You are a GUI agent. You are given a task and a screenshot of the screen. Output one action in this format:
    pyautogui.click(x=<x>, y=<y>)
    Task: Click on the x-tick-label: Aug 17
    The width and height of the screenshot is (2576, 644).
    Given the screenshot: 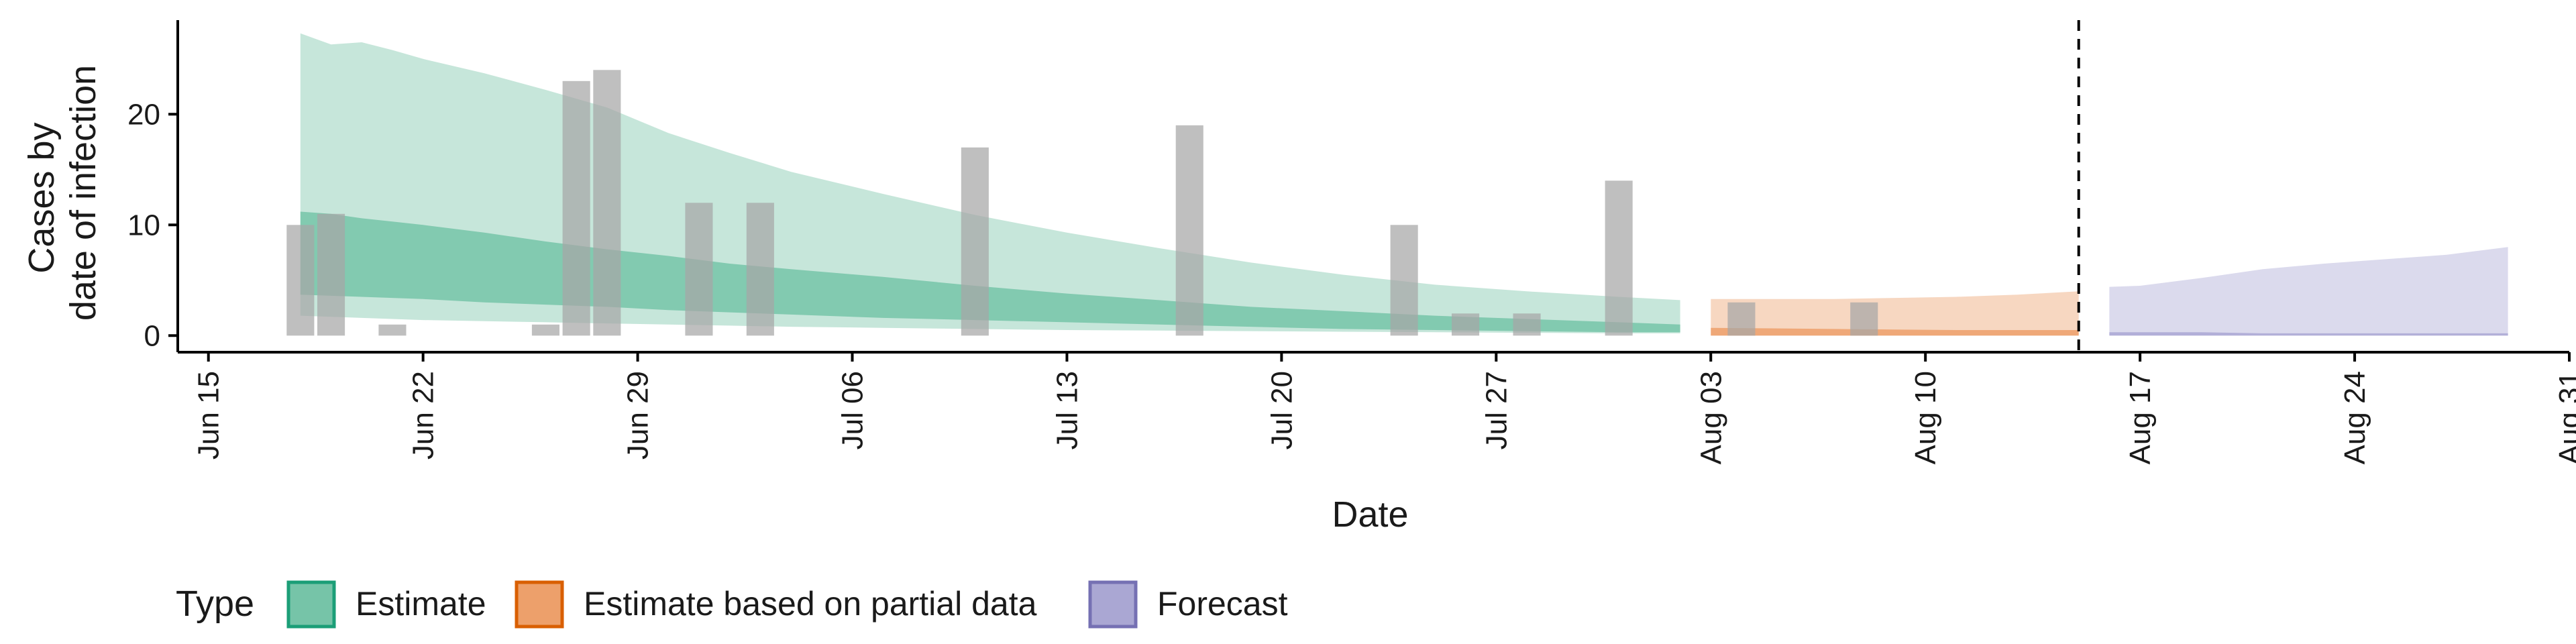 What is the action you would take?
    pyautogui.click(x=2140, y=417)
    